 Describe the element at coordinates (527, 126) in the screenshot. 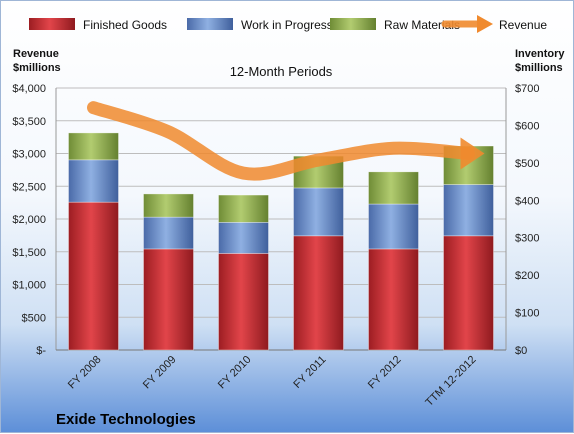

I see `right-tick-label: $600` at that location.